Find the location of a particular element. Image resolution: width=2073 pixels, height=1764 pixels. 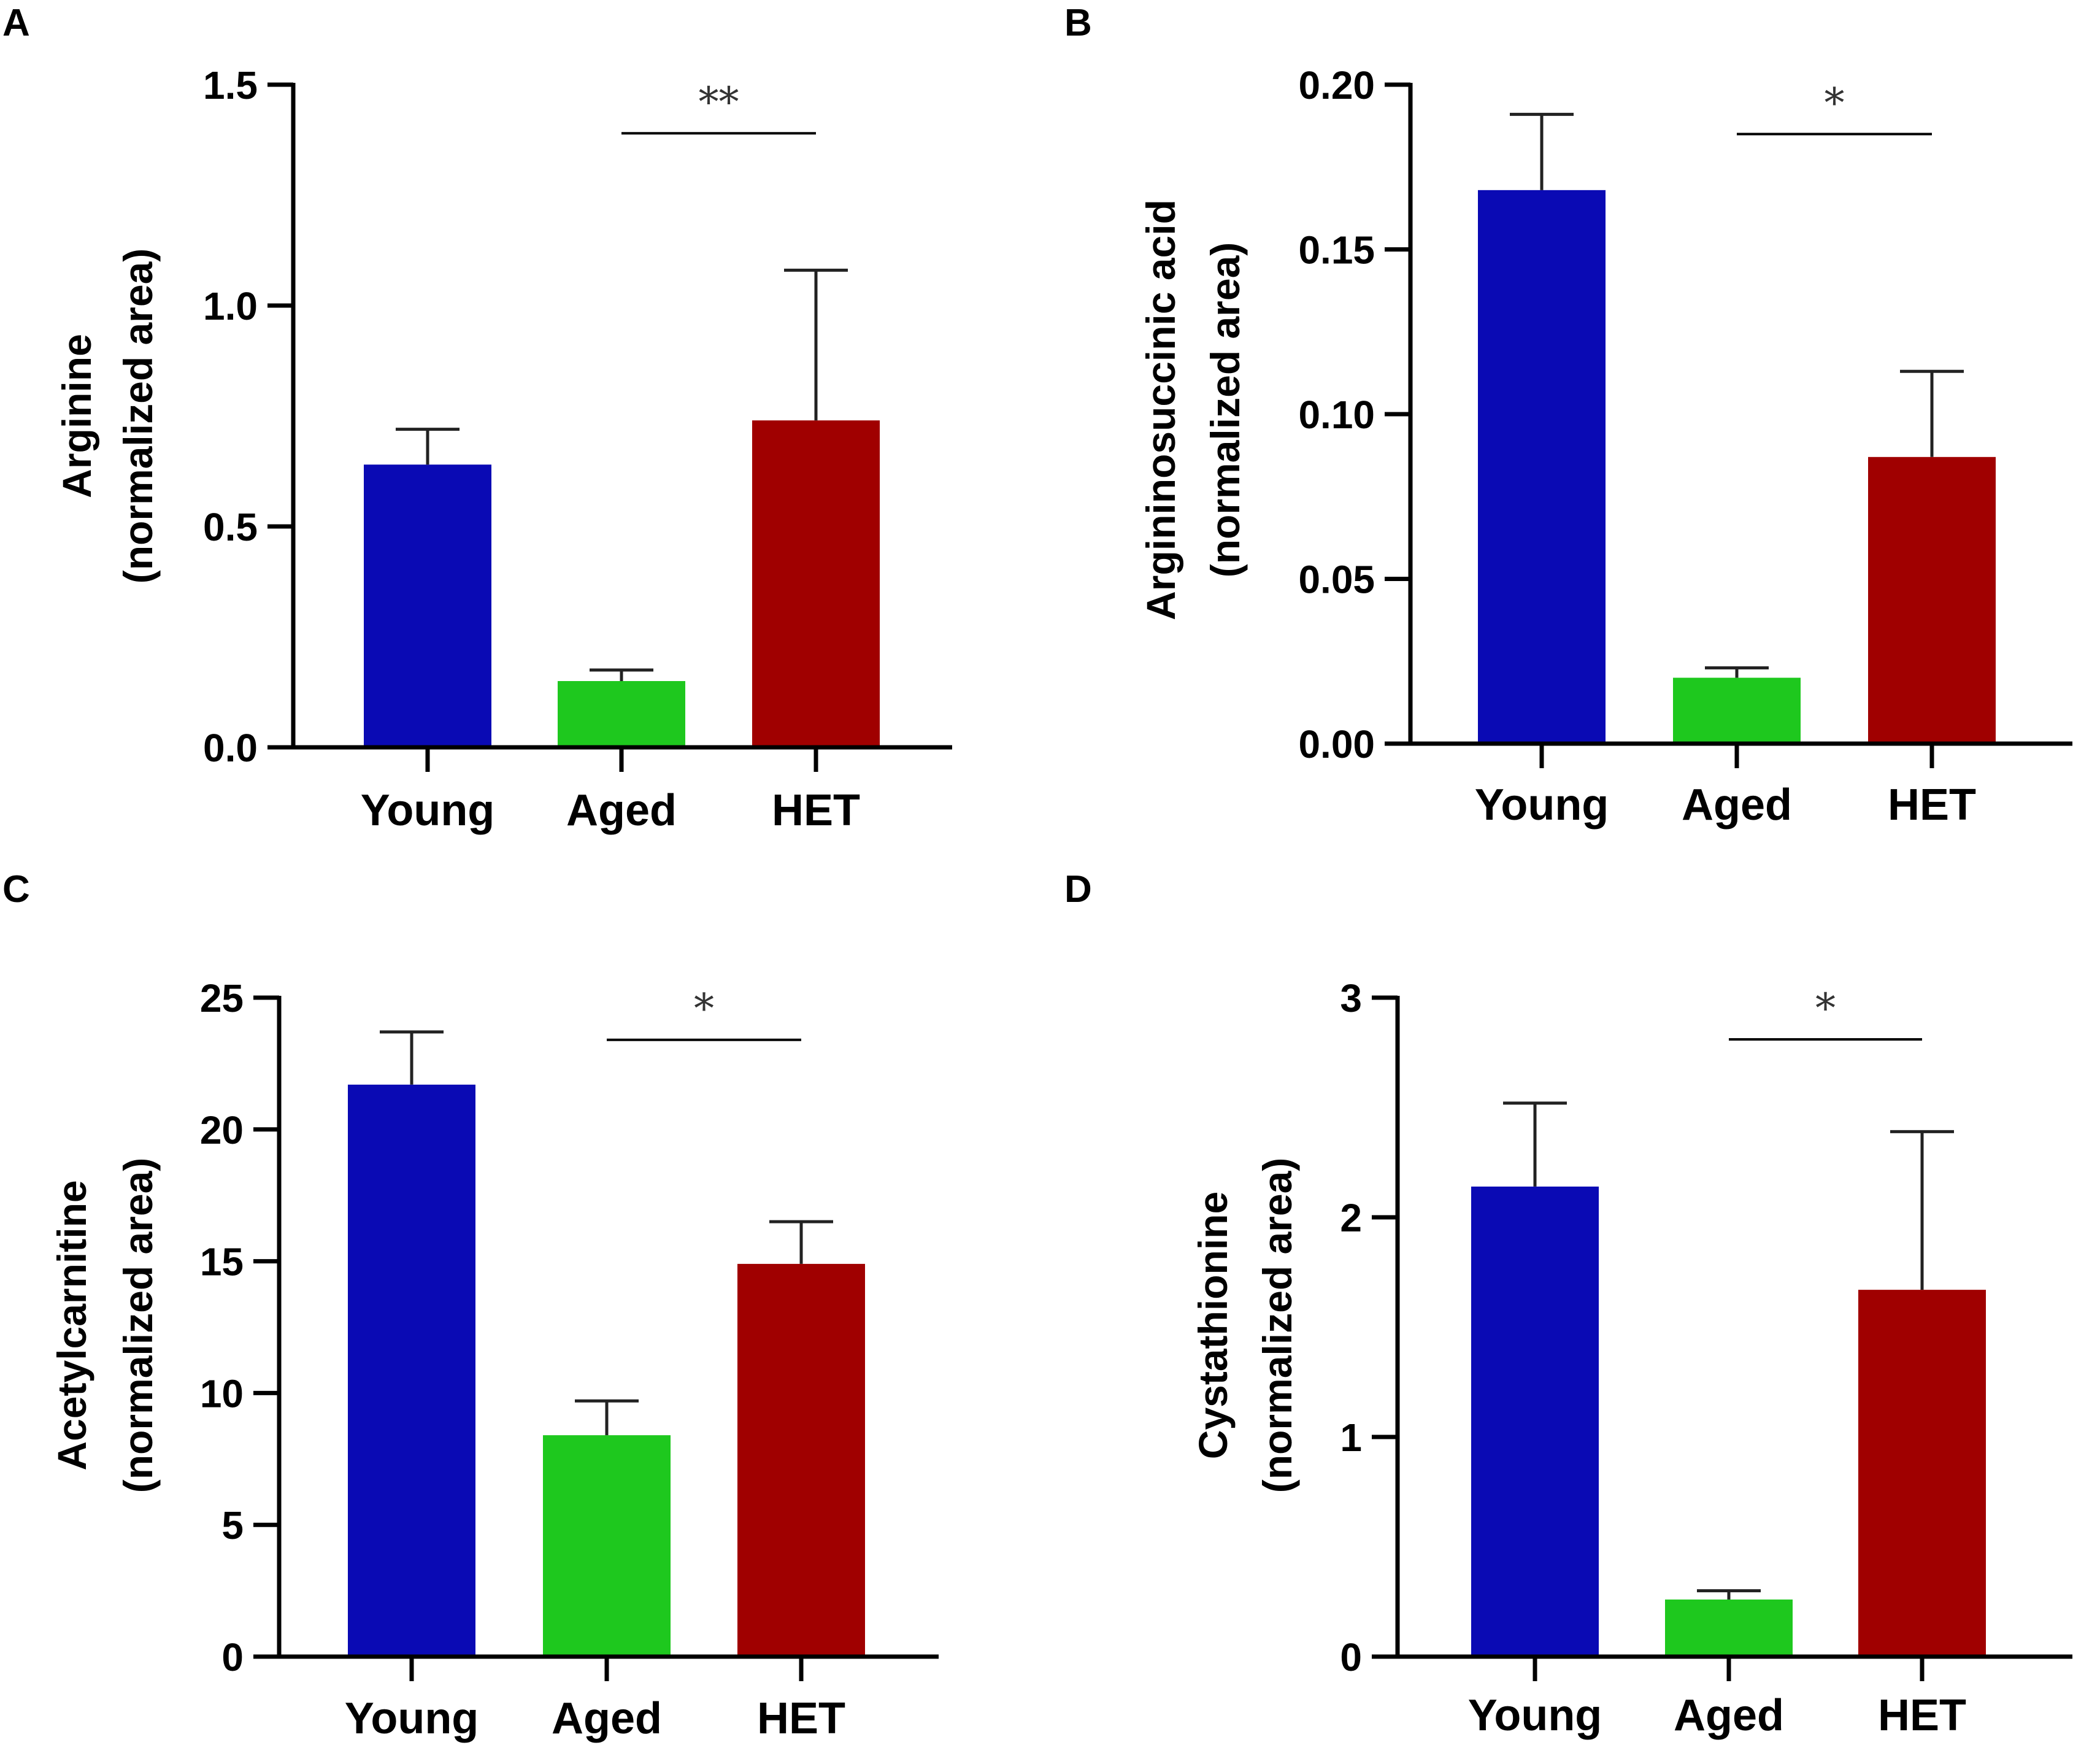

y-tick-label: 5 is located at coordinates (232, 1525).